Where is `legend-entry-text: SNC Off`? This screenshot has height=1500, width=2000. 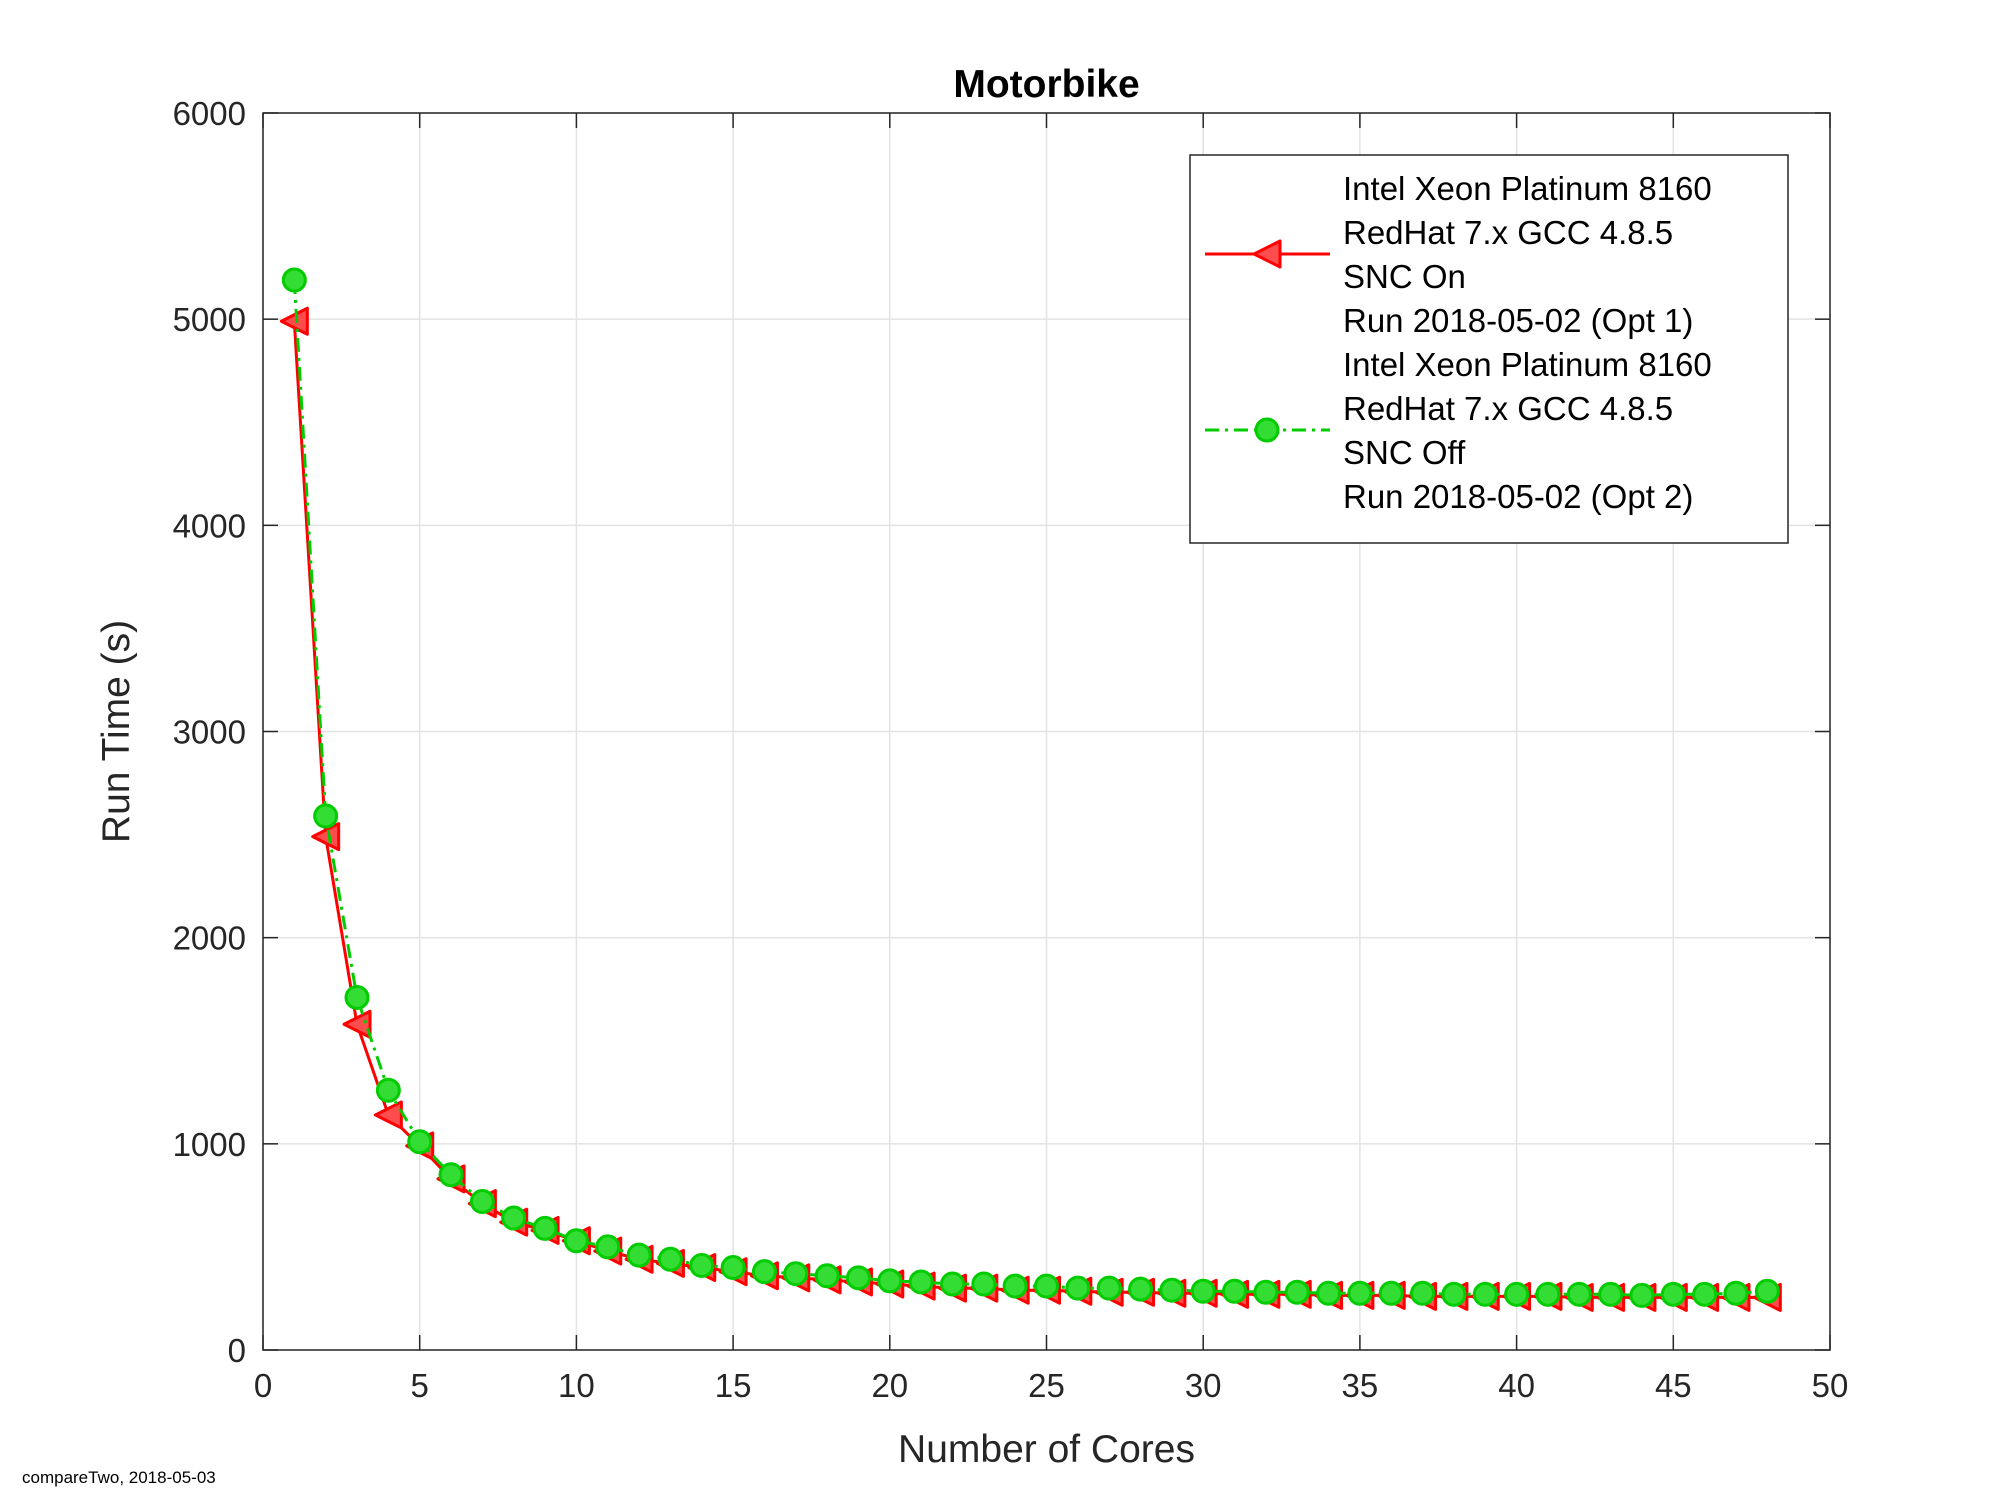 legend-entry-text: SNC Off is located at coordinates (1404, 452).